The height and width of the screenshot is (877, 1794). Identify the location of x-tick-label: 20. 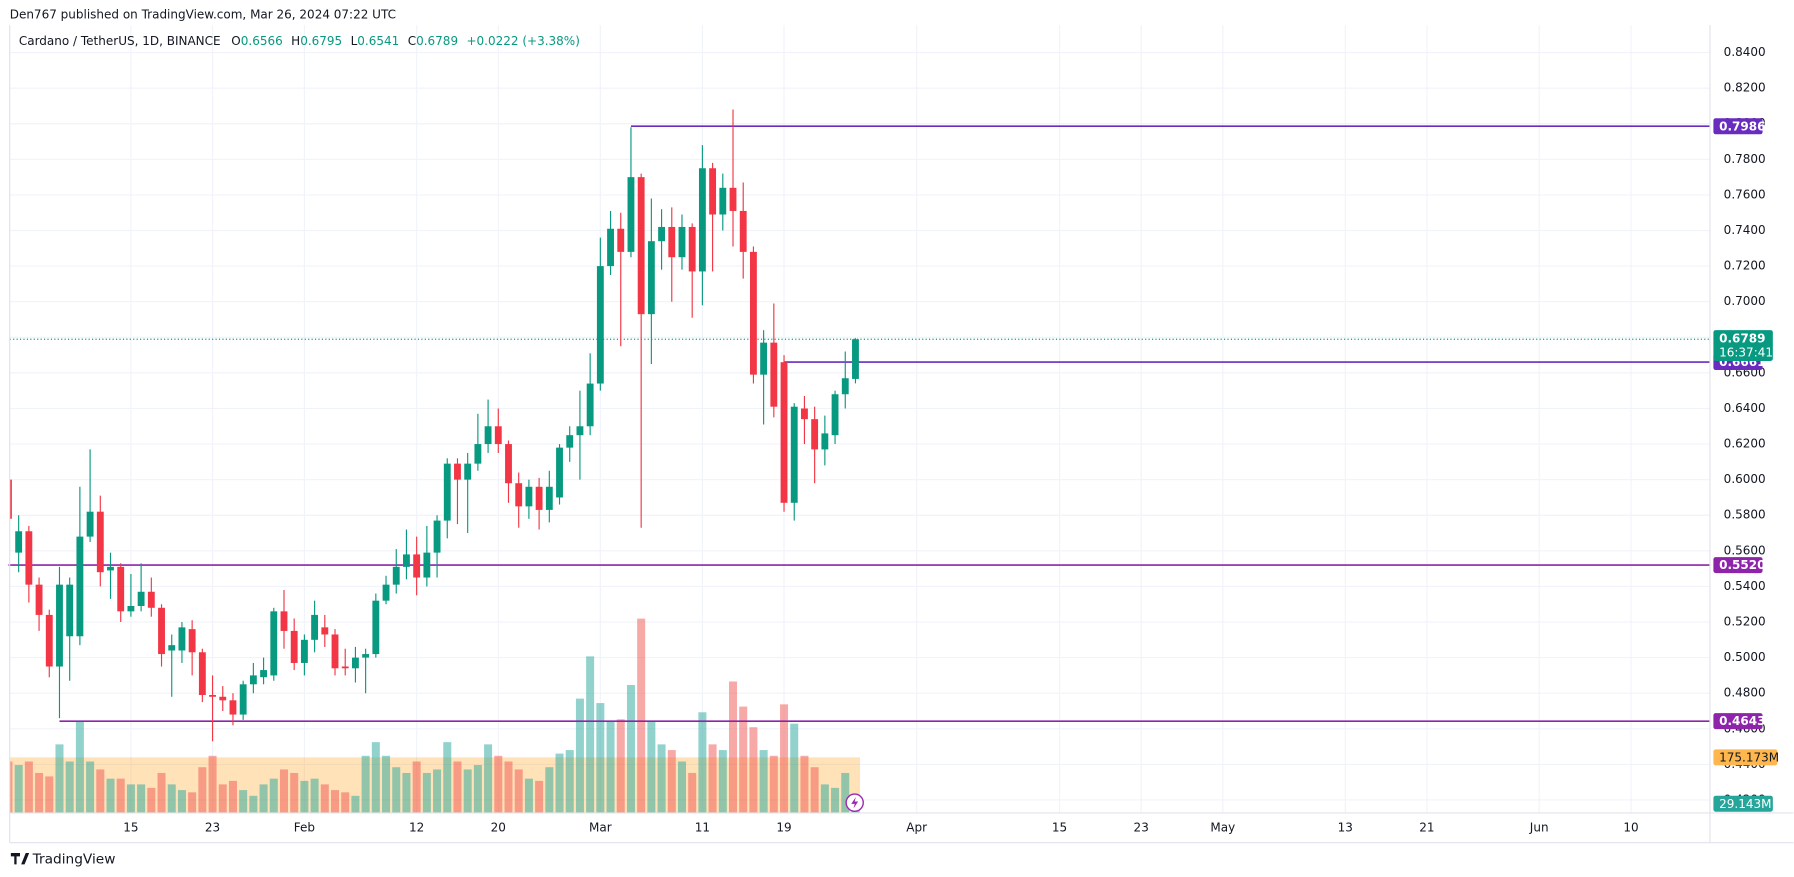
(498, 827).